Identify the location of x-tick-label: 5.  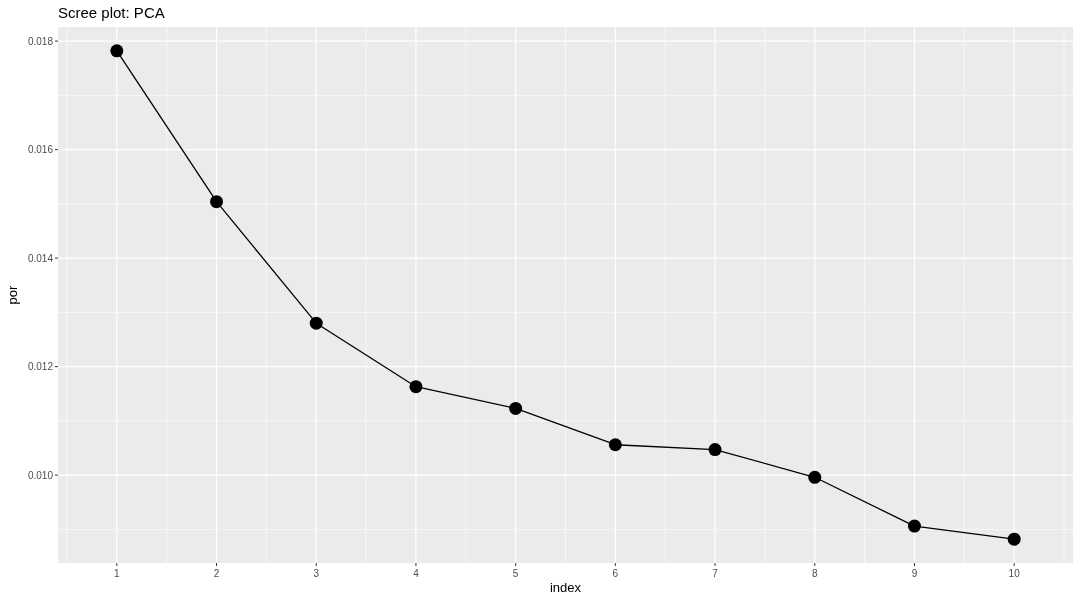
(515, 573).